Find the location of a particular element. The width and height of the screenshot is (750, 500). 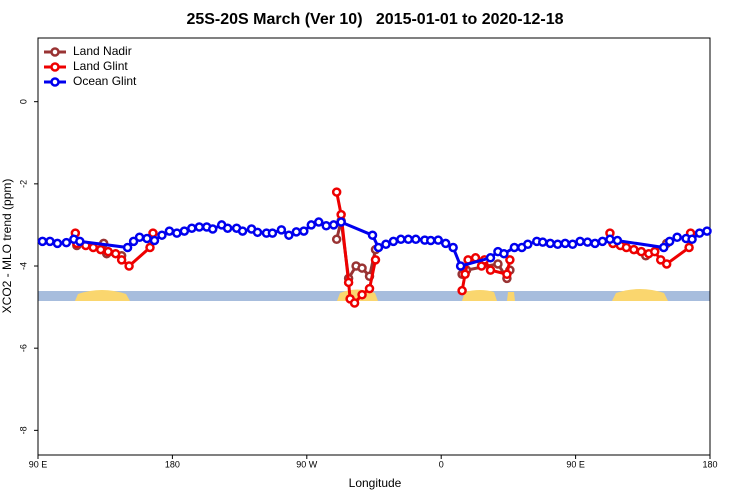

y-tick-label: -4 is located at coordinates (23, 266).